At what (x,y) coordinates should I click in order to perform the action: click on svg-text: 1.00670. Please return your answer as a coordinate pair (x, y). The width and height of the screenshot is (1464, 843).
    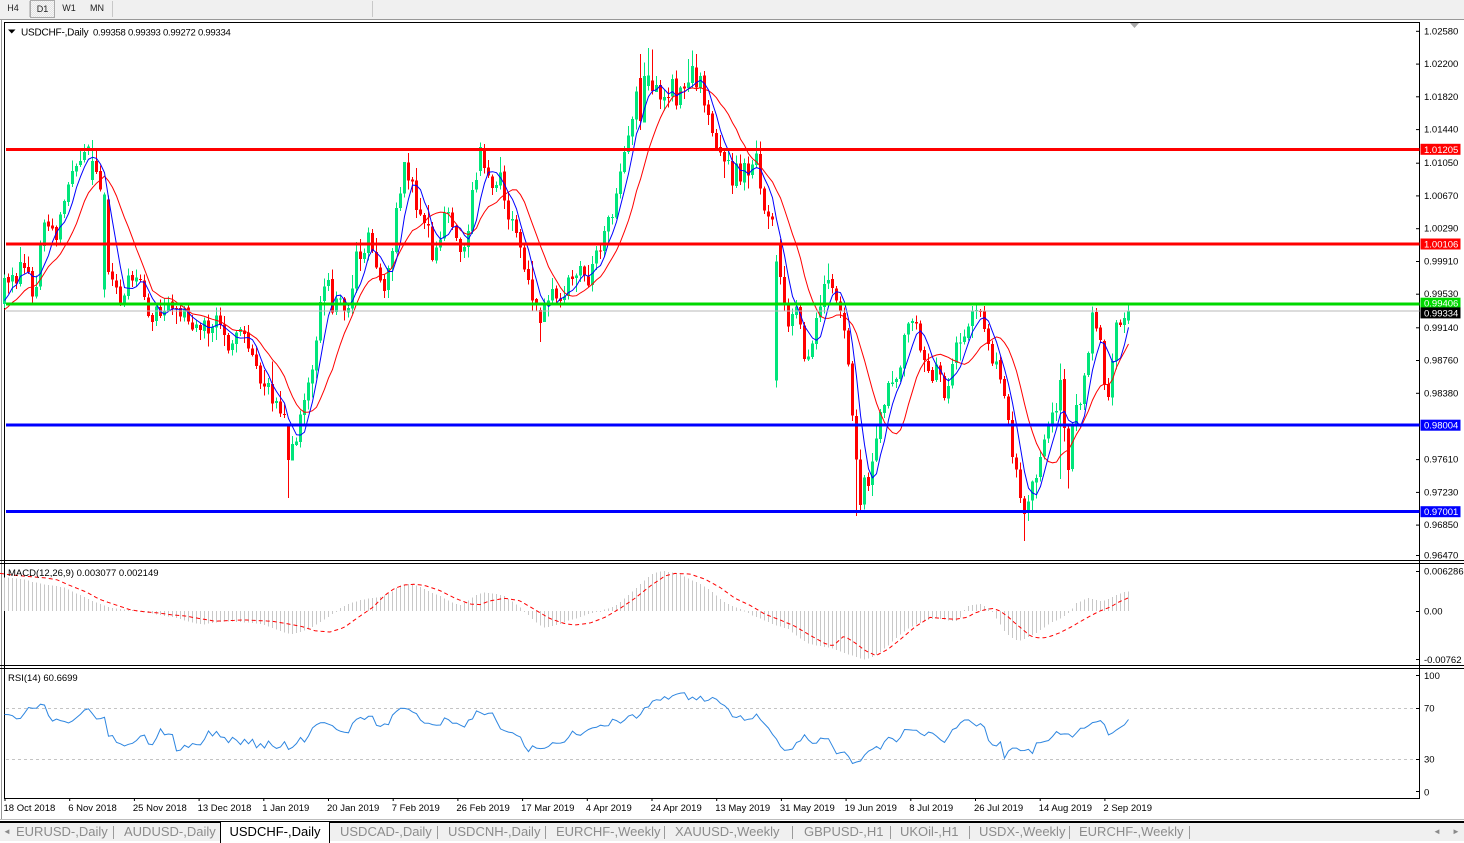
    Looking at the image, I should click on (1441, 196).